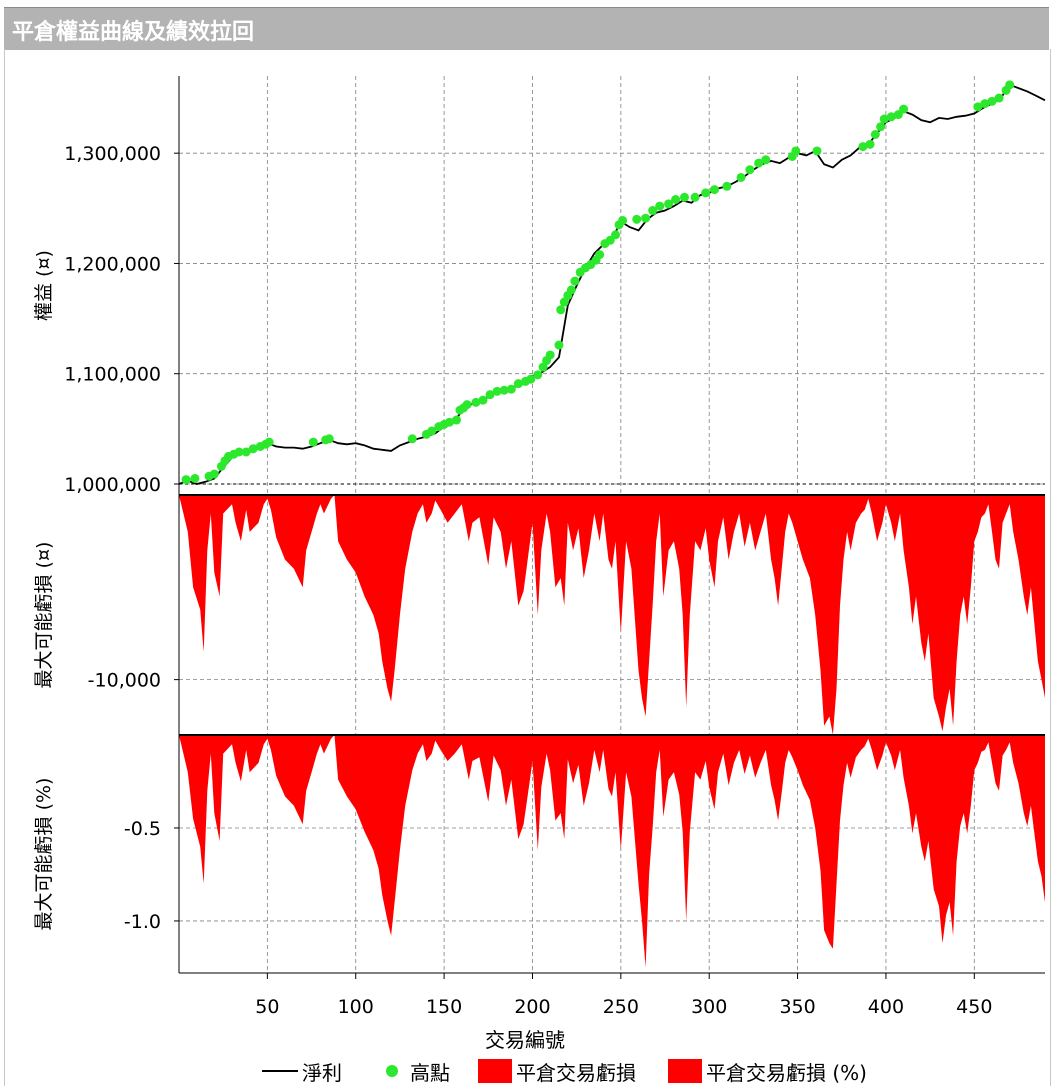  Describe the element at coordinates (797, 1007) in the screenshot. I see `x-tick-label: 350` at that location.